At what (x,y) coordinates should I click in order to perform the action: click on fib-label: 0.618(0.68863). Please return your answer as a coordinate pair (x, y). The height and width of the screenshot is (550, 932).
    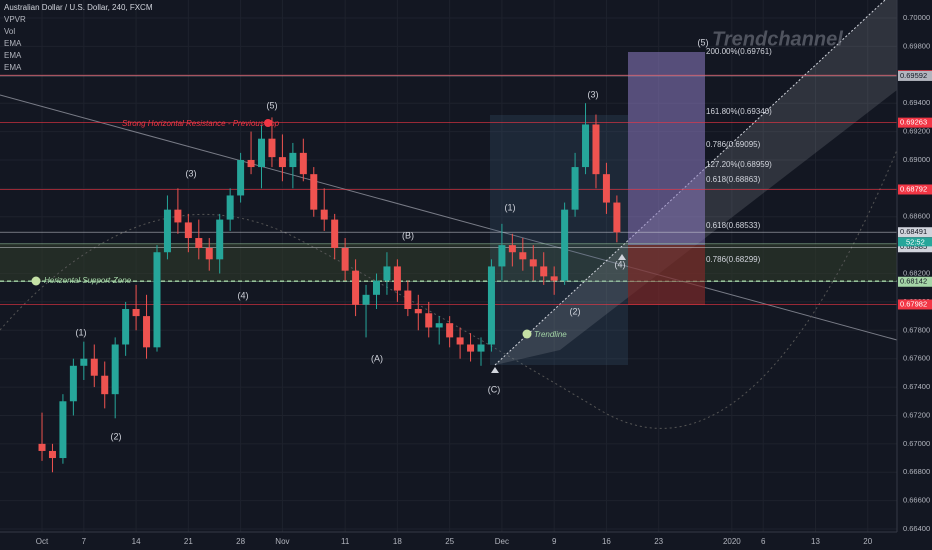
    Looking at the image, I should click on (733, 179).